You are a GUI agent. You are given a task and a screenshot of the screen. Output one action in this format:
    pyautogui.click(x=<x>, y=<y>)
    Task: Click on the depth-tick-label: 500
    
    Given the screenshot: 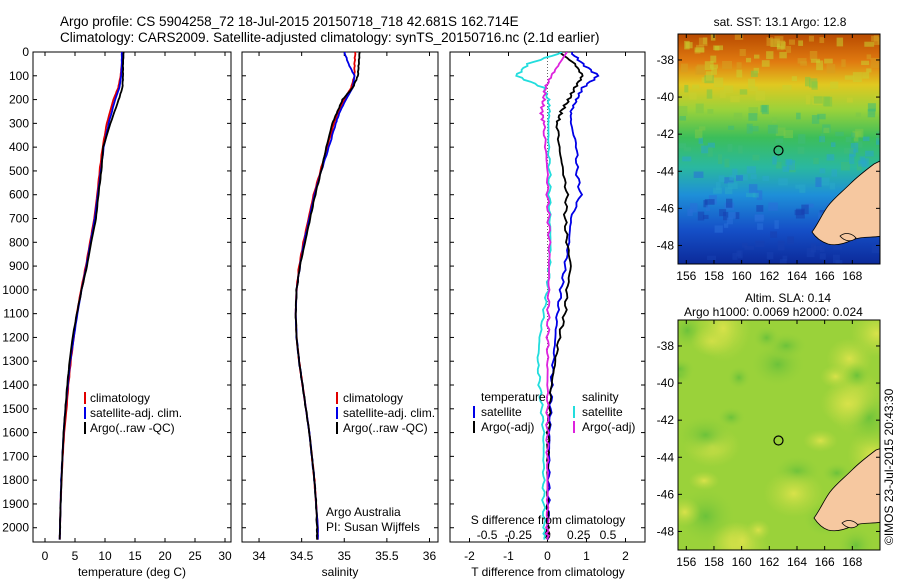 What is the action you would take?
    pyautogui.click(x=19, y=171)
    